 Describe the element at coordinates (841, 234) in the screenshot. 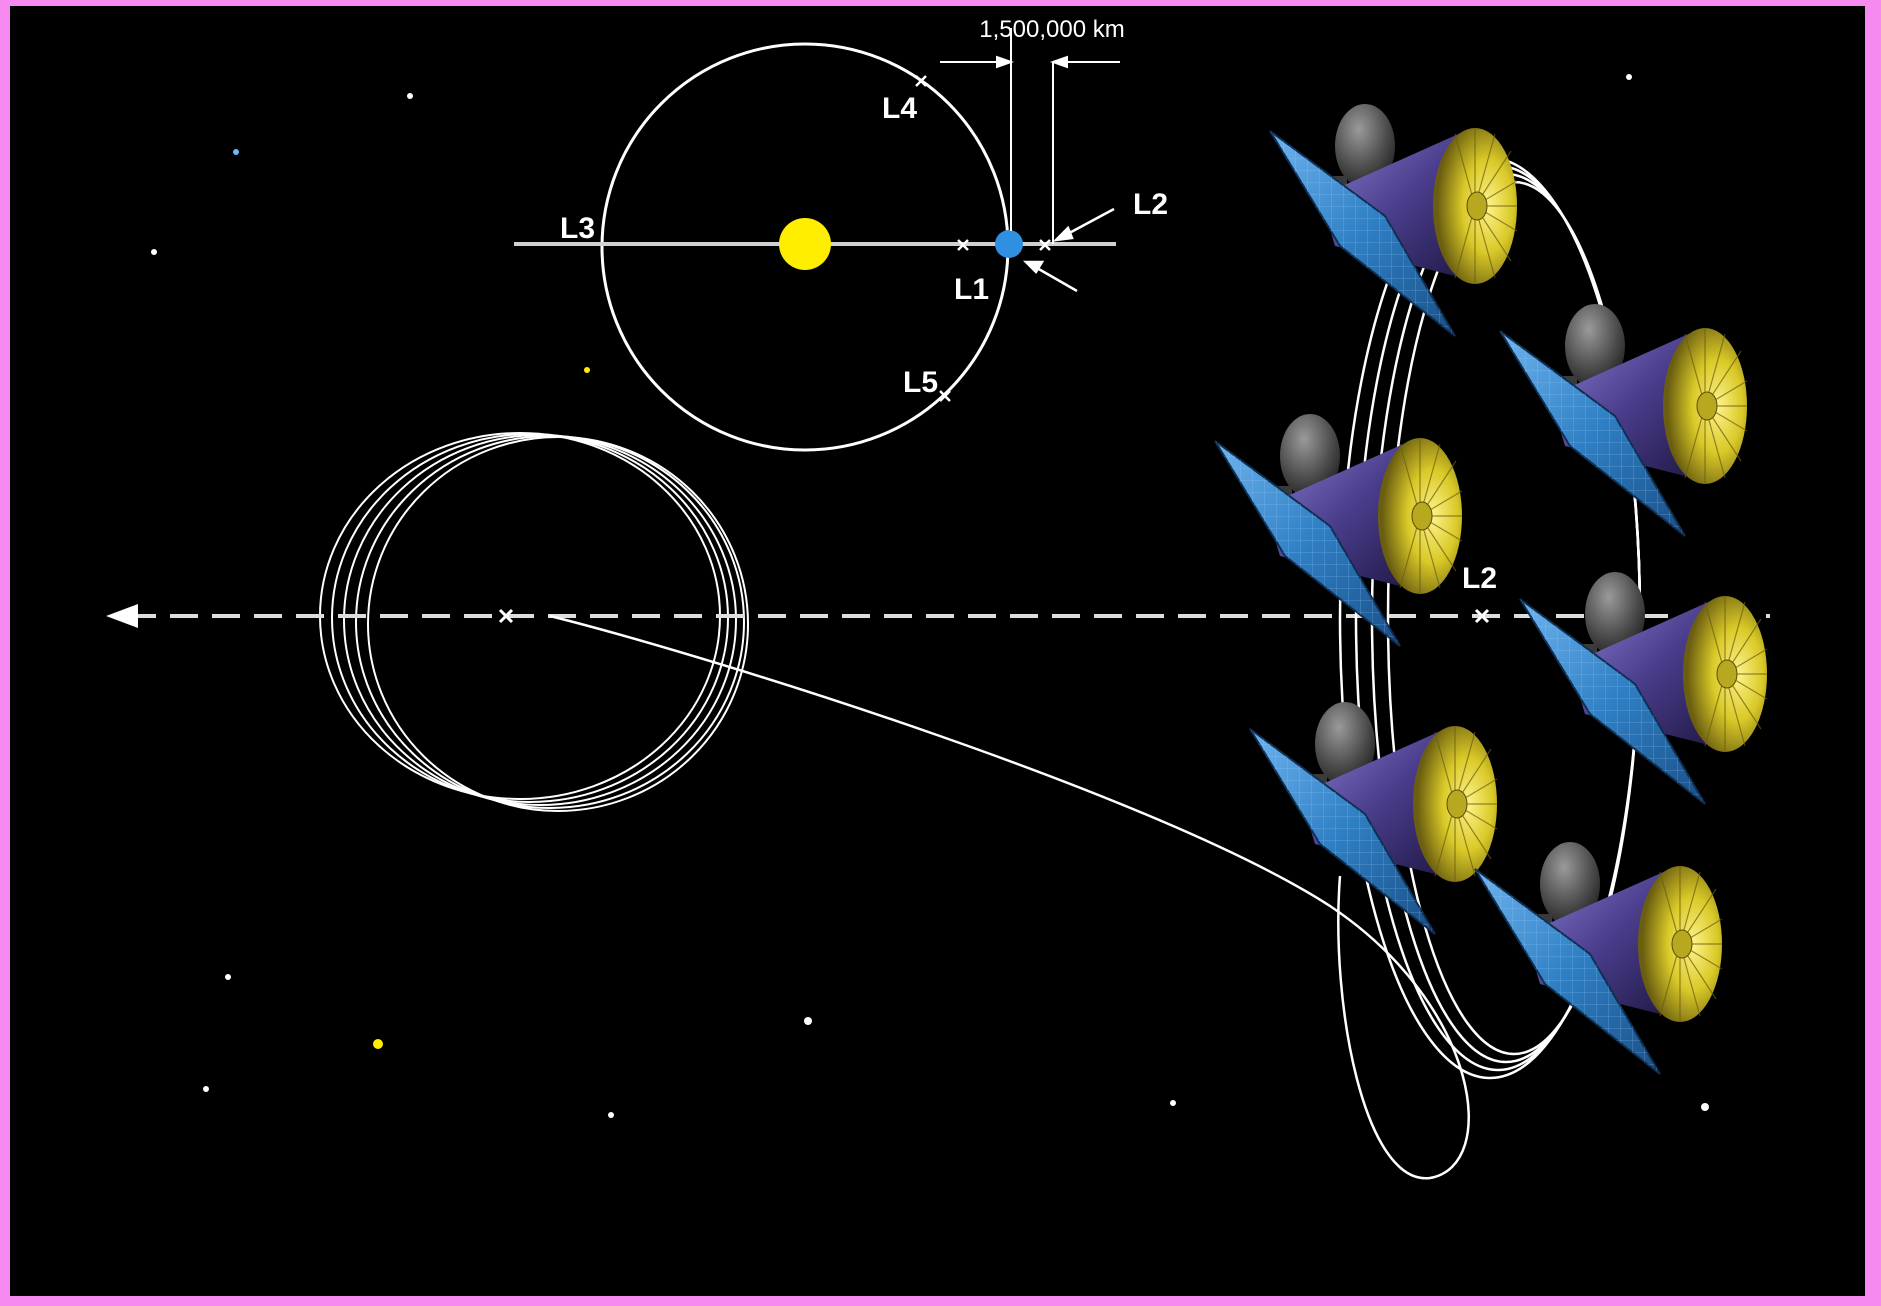

I see `lagrange-inset: 1,500,000 km L3 L4 L1 L2 L5` at that location.